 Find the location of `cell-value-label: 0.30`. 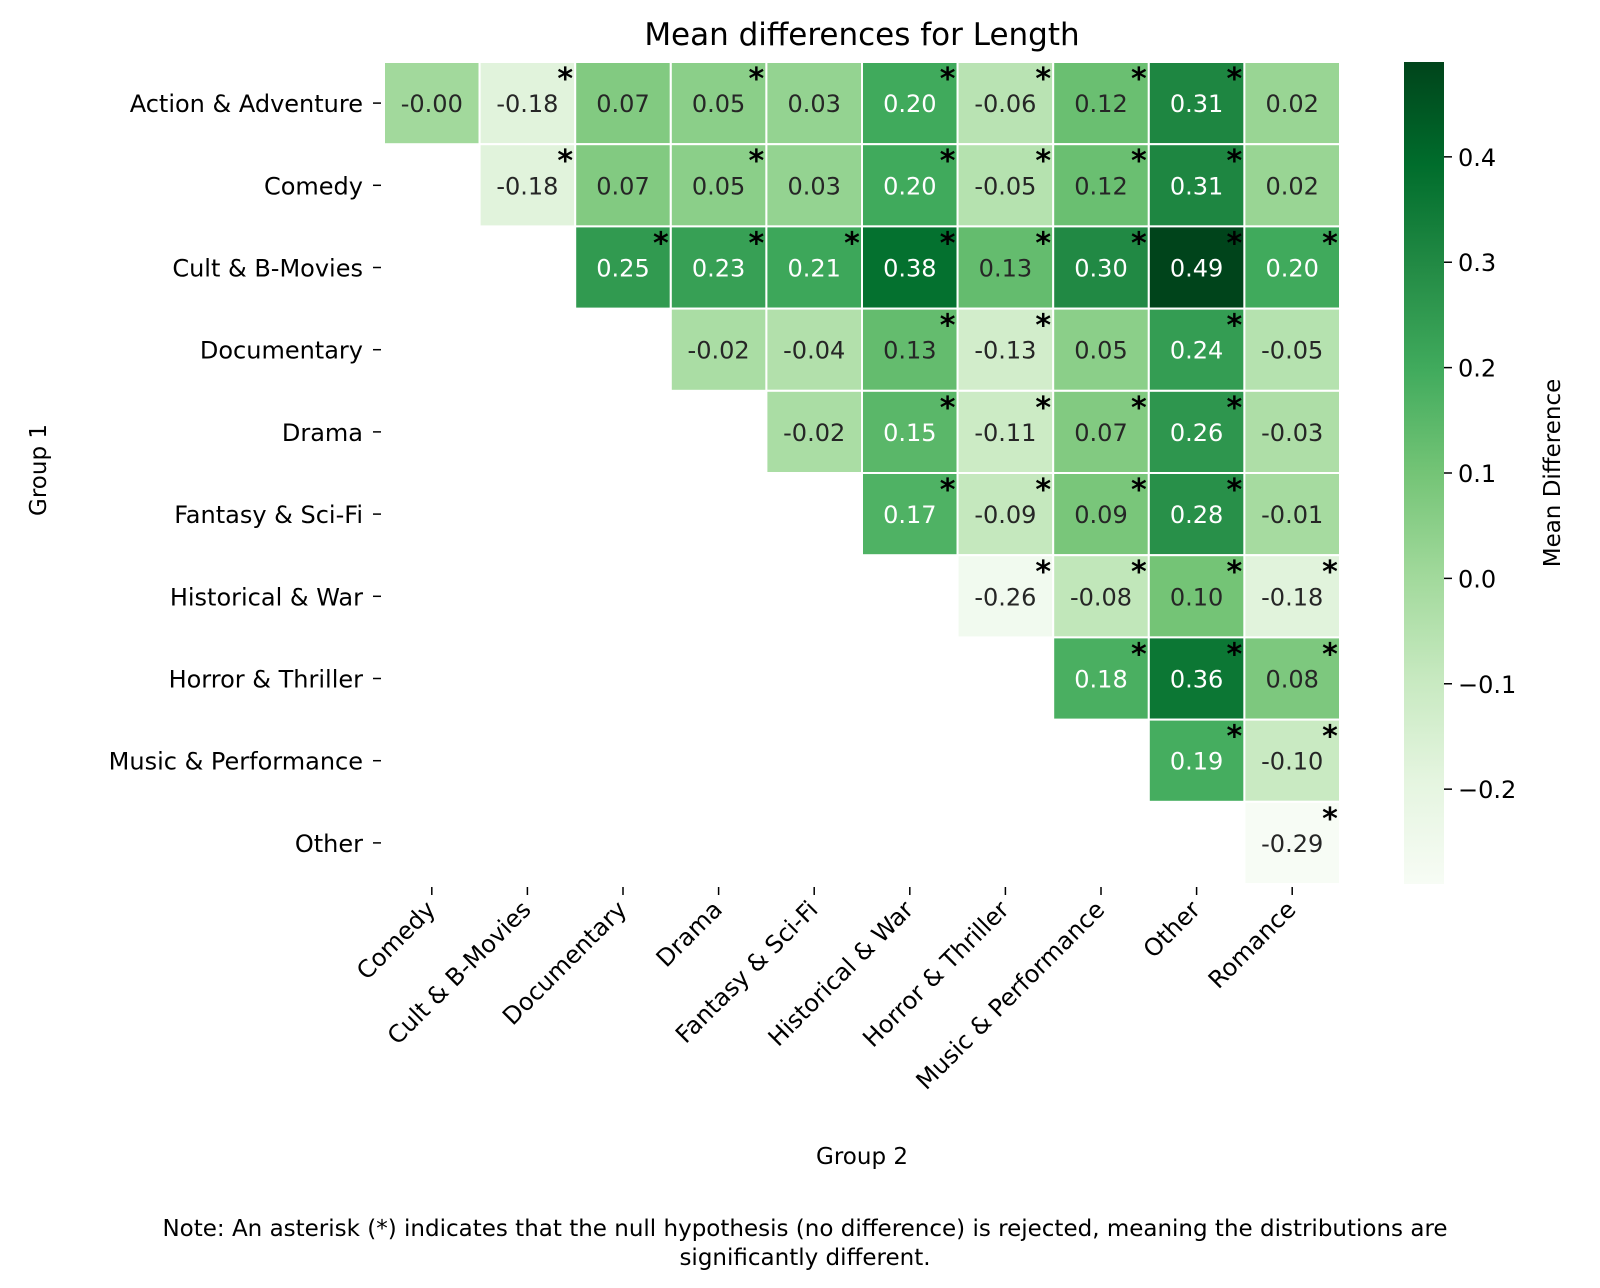

cell-value-label: 0.30 is located at coordinates (1100, 269).